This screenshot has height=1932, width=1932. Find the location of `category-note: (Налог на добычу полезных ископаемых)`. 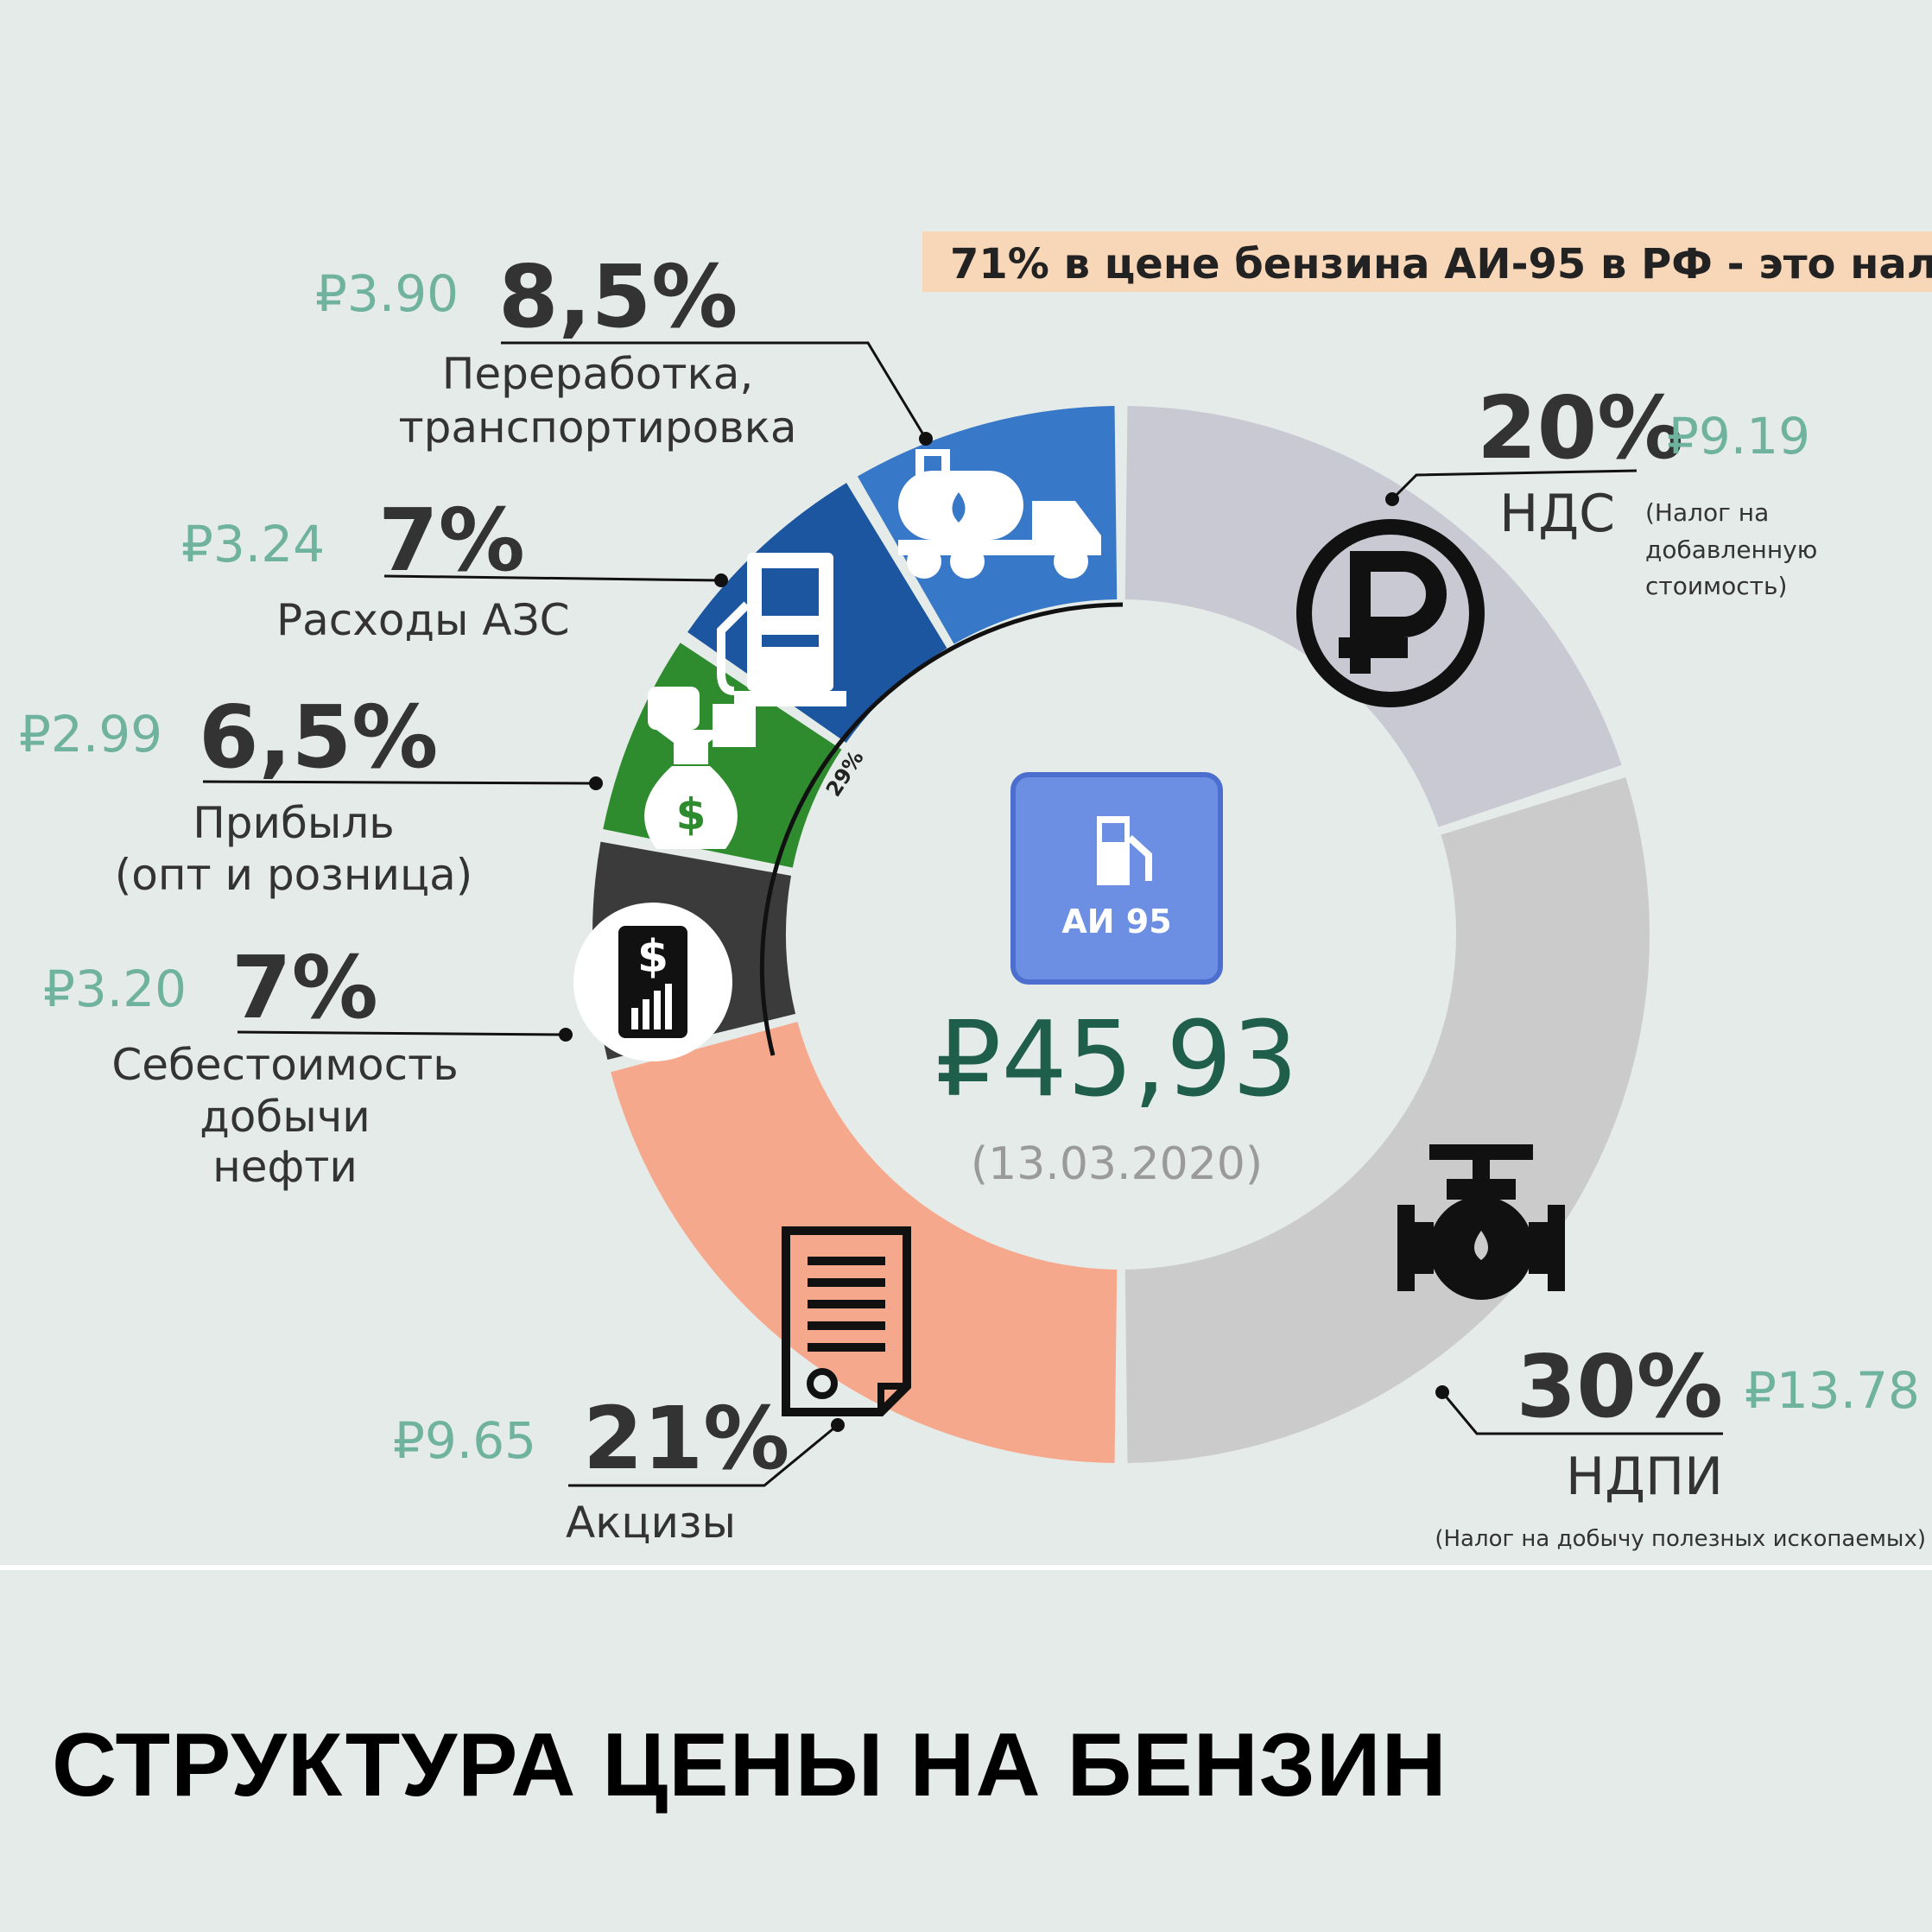

category-note: (Налог на добычу полезных ископаемых) is located at coordinates (1681, 1539).